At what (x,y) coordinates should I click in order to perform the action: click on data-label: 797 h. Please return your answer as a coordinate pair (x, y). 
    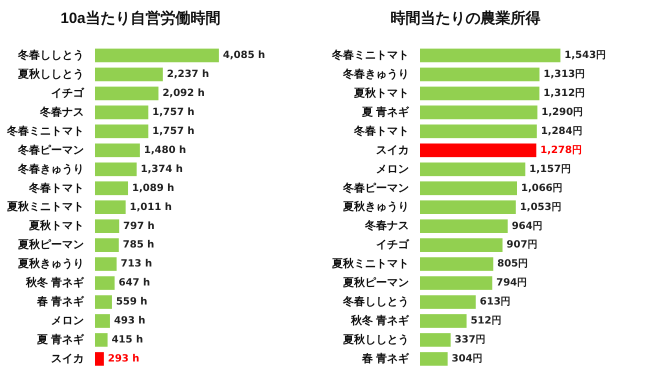
    Looking at the image, I should click on (139, 226).